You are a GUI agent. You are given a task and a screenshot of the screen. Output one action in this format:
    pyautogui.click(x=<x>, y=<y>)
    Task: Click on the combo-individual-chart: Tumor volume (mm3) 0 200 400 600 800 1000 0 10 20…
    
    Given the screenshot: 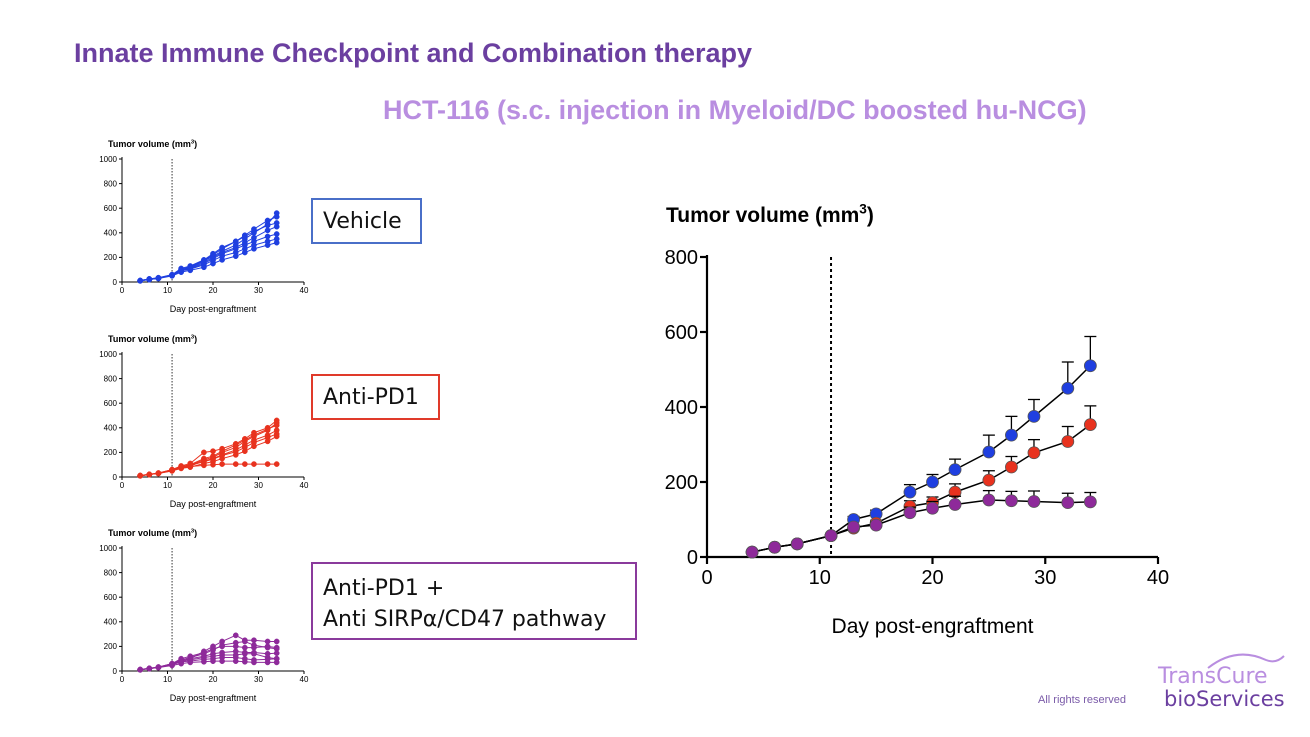 What is the action you would take?
    pyautogui.click(x=204, y=615)
    